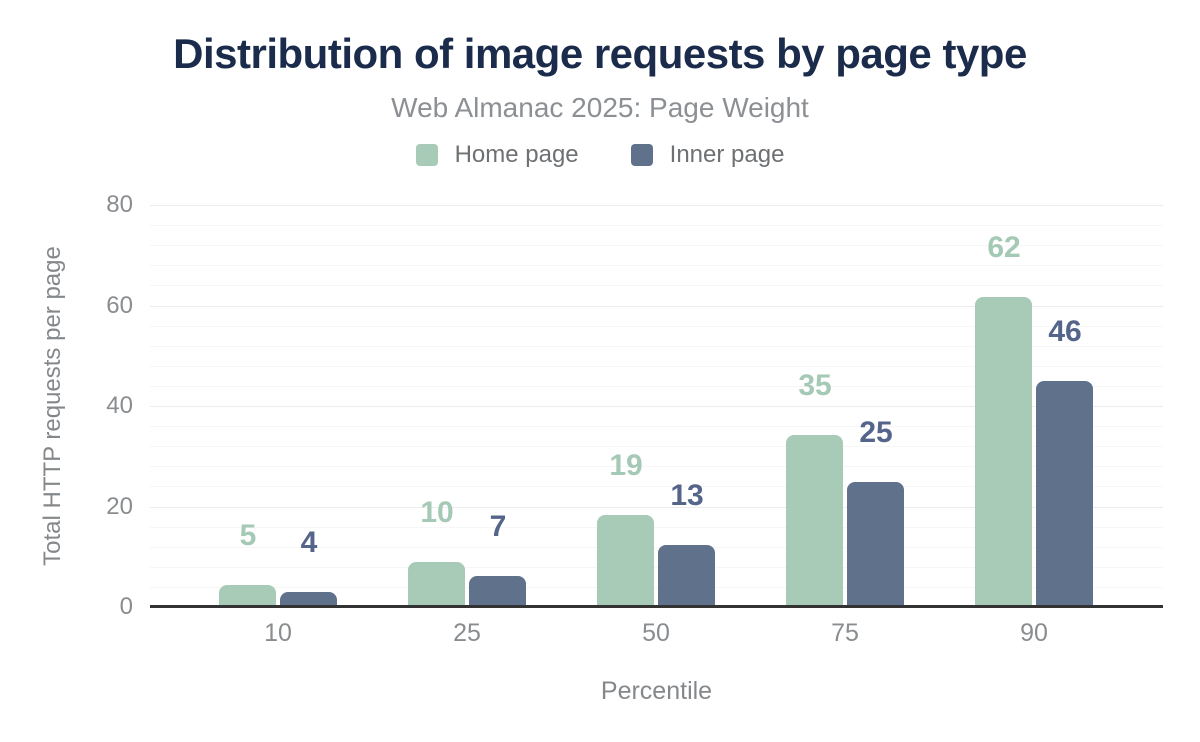 The image size is (1200, 742). Describe the element at coordinates (308, 599) in the screenshot. I see `bar-inner-page-p10` at that location.